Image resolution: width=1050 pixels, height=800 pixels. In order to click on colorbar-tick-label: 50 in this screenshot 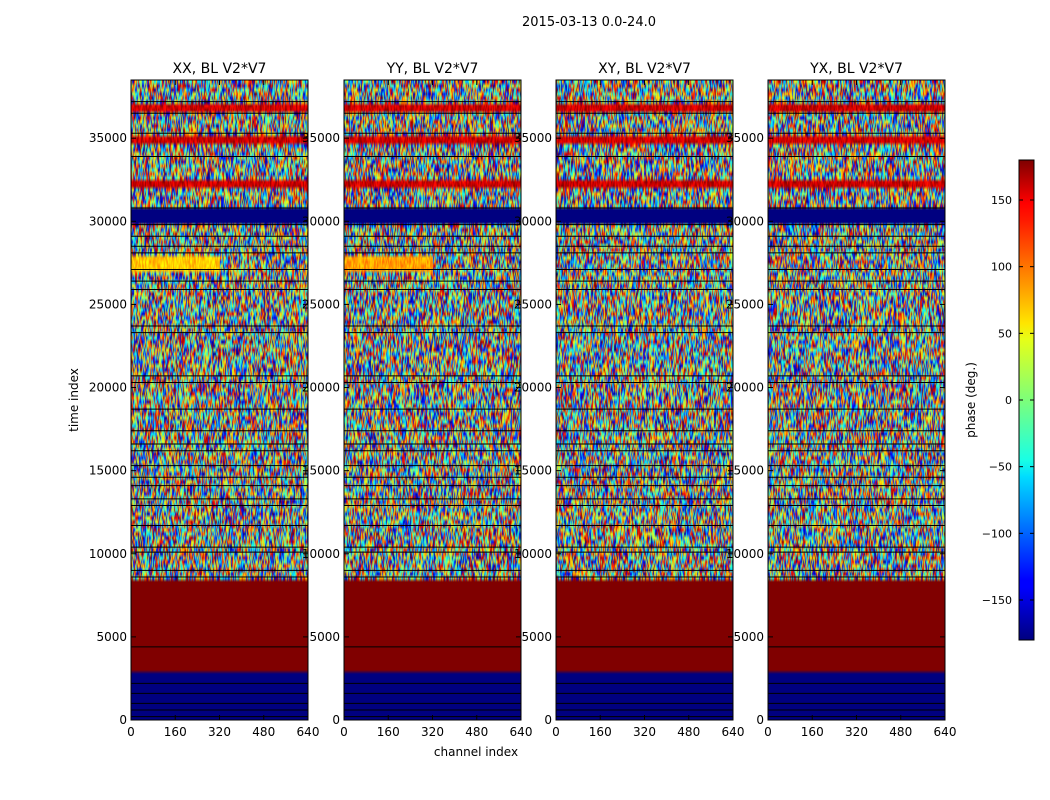, I will do `click(1005, 333)`.